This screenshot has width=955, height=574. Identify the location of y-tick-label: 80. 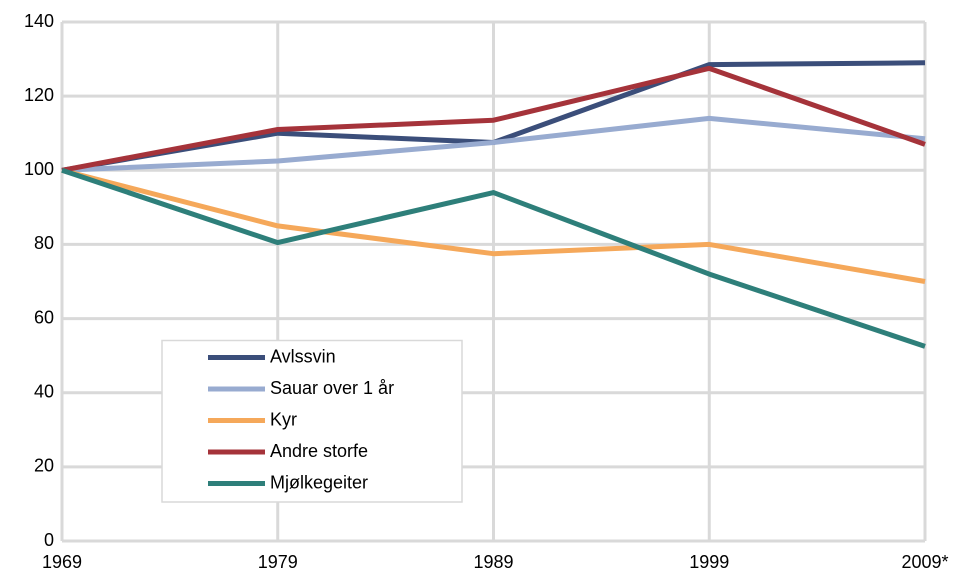
(44, 243).